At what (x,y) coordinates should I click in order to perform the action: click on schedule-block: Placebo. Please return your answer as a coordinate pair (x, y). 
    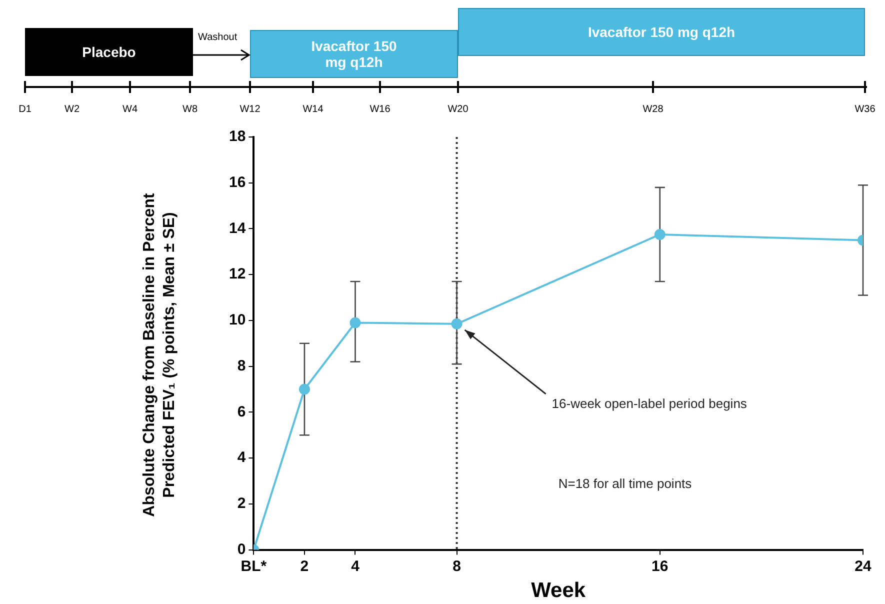
    Looking at the image, I should click on (109, 52).